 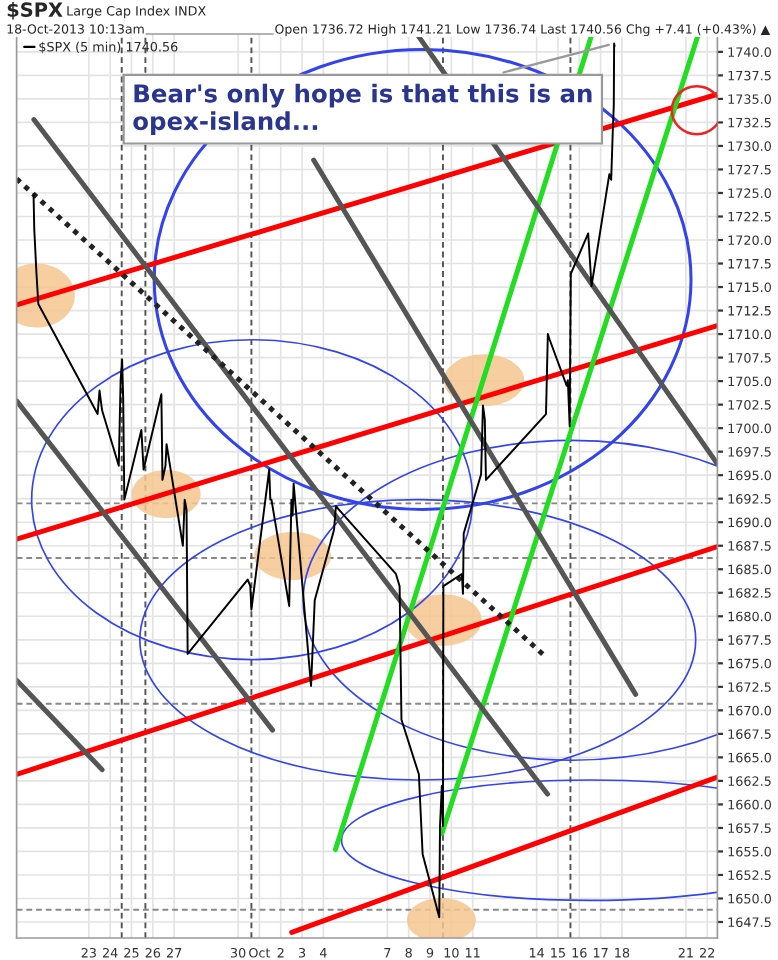 What do you see at coordinates (35, 10) in the screenshot?
I see `chart-title: $SPX` at bounding box center [35, 10].